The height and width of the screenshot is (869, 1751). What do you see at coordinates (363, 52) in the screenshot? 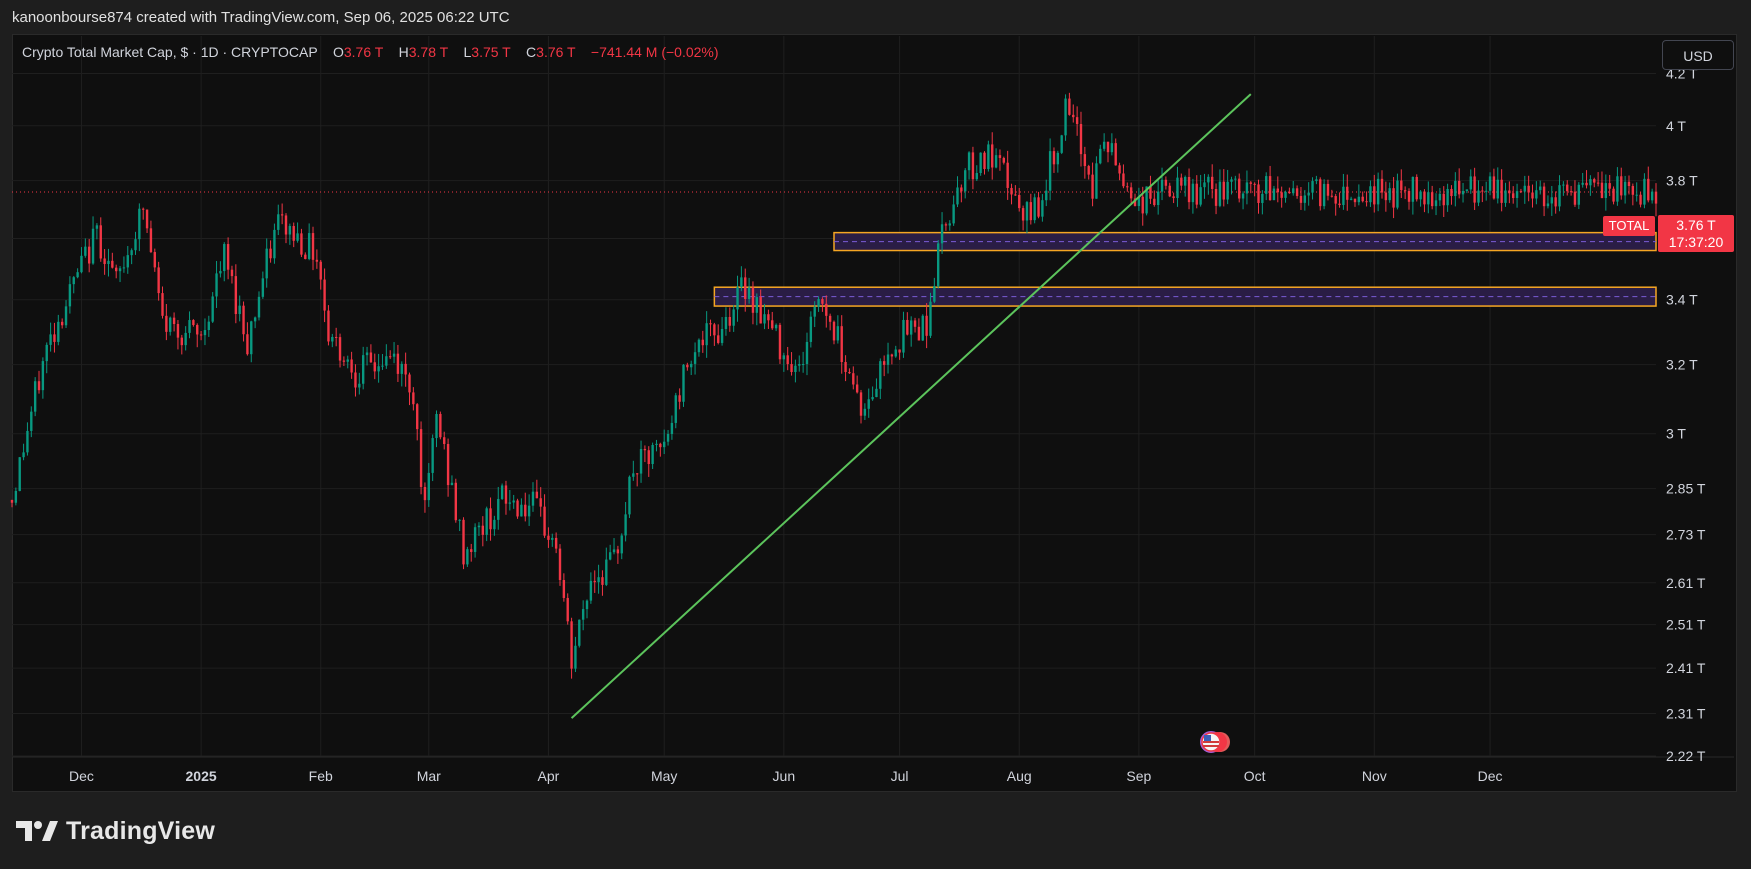
I see `legend-open-value: 3.76 T` at bounding box center [363, 52].